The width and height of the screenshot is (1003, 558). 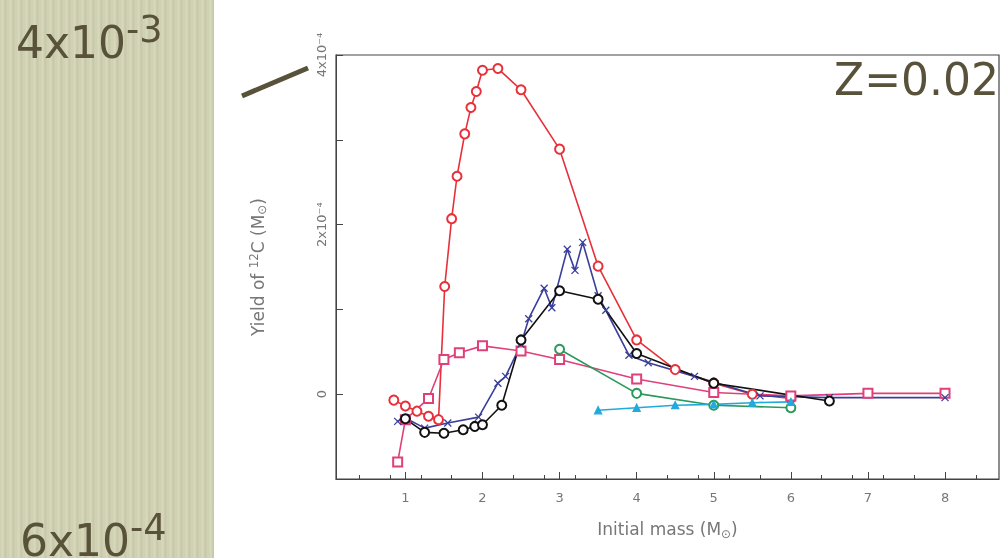 I want to click on x-tick-label: 1, so click(x=405, y=497).